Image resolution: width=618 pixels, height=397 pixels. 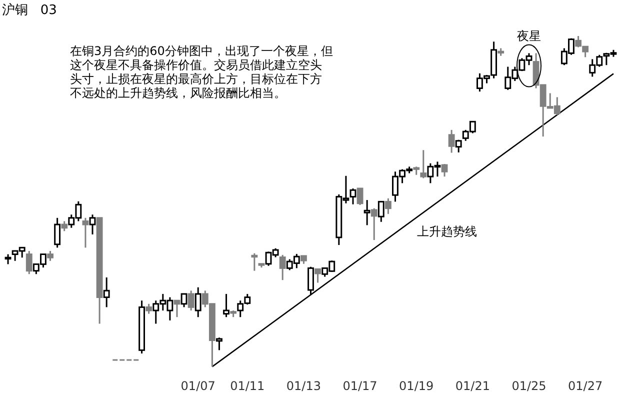 What do you see at coordinates (196, 65) in the screenshot?
I see `annotation: 这个夜星不具备操作价值。交易员借此建立空头` at bounding box center [196, 65].